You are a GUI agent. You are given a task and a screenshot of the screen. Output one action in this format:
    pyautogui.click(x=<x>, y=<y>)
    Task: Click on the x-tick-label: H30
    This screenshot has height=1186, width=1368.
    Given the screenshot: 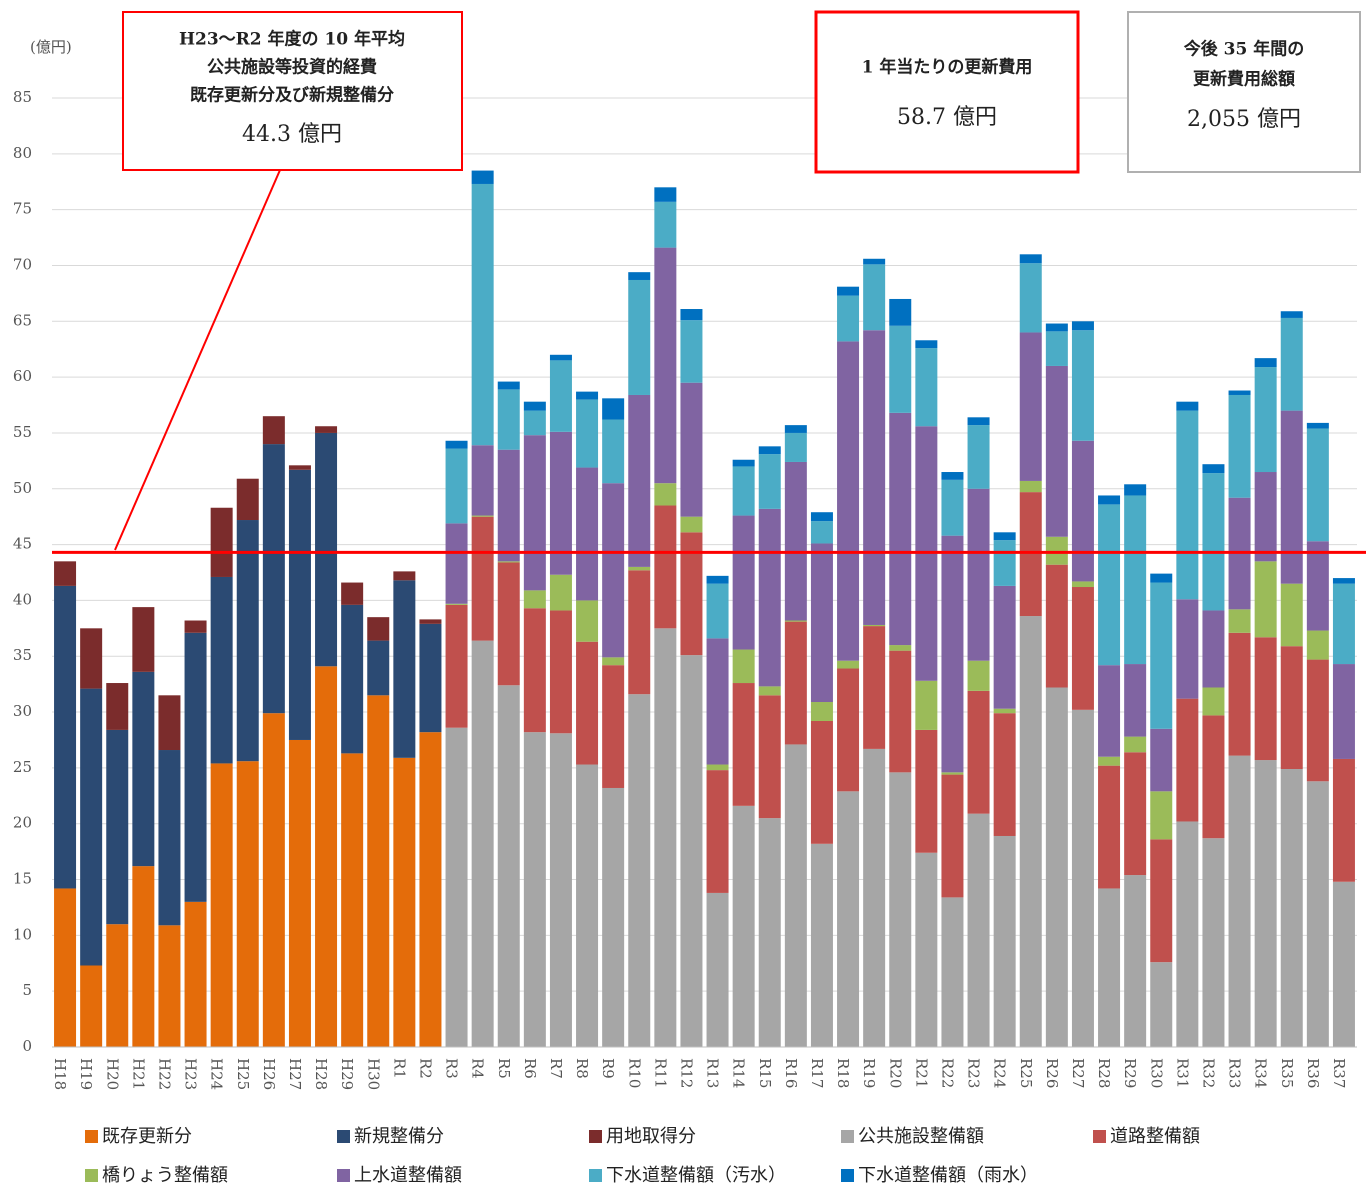 What is the action you would take?
    pyautogui.click(x=373, y=1074)
    